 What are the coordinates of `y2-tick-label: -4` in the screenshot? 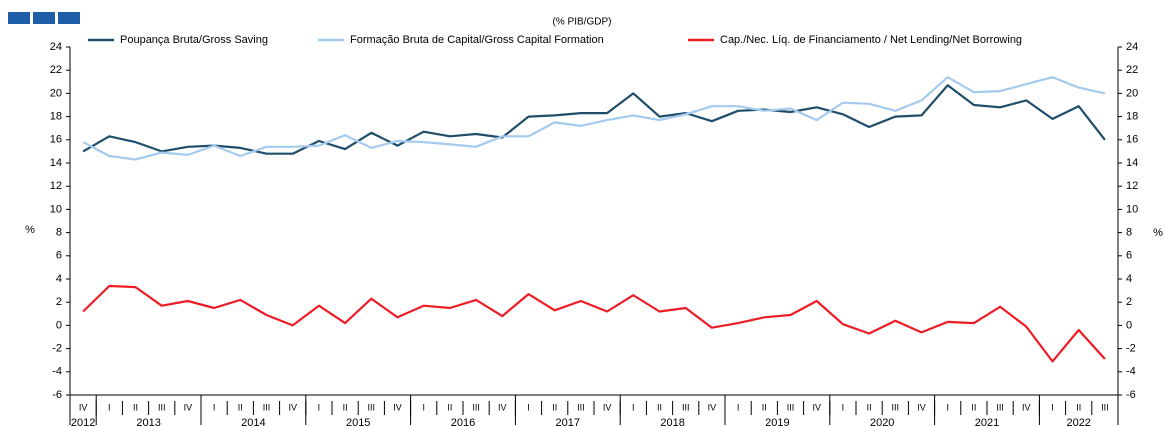 It's located at (1131, 372).